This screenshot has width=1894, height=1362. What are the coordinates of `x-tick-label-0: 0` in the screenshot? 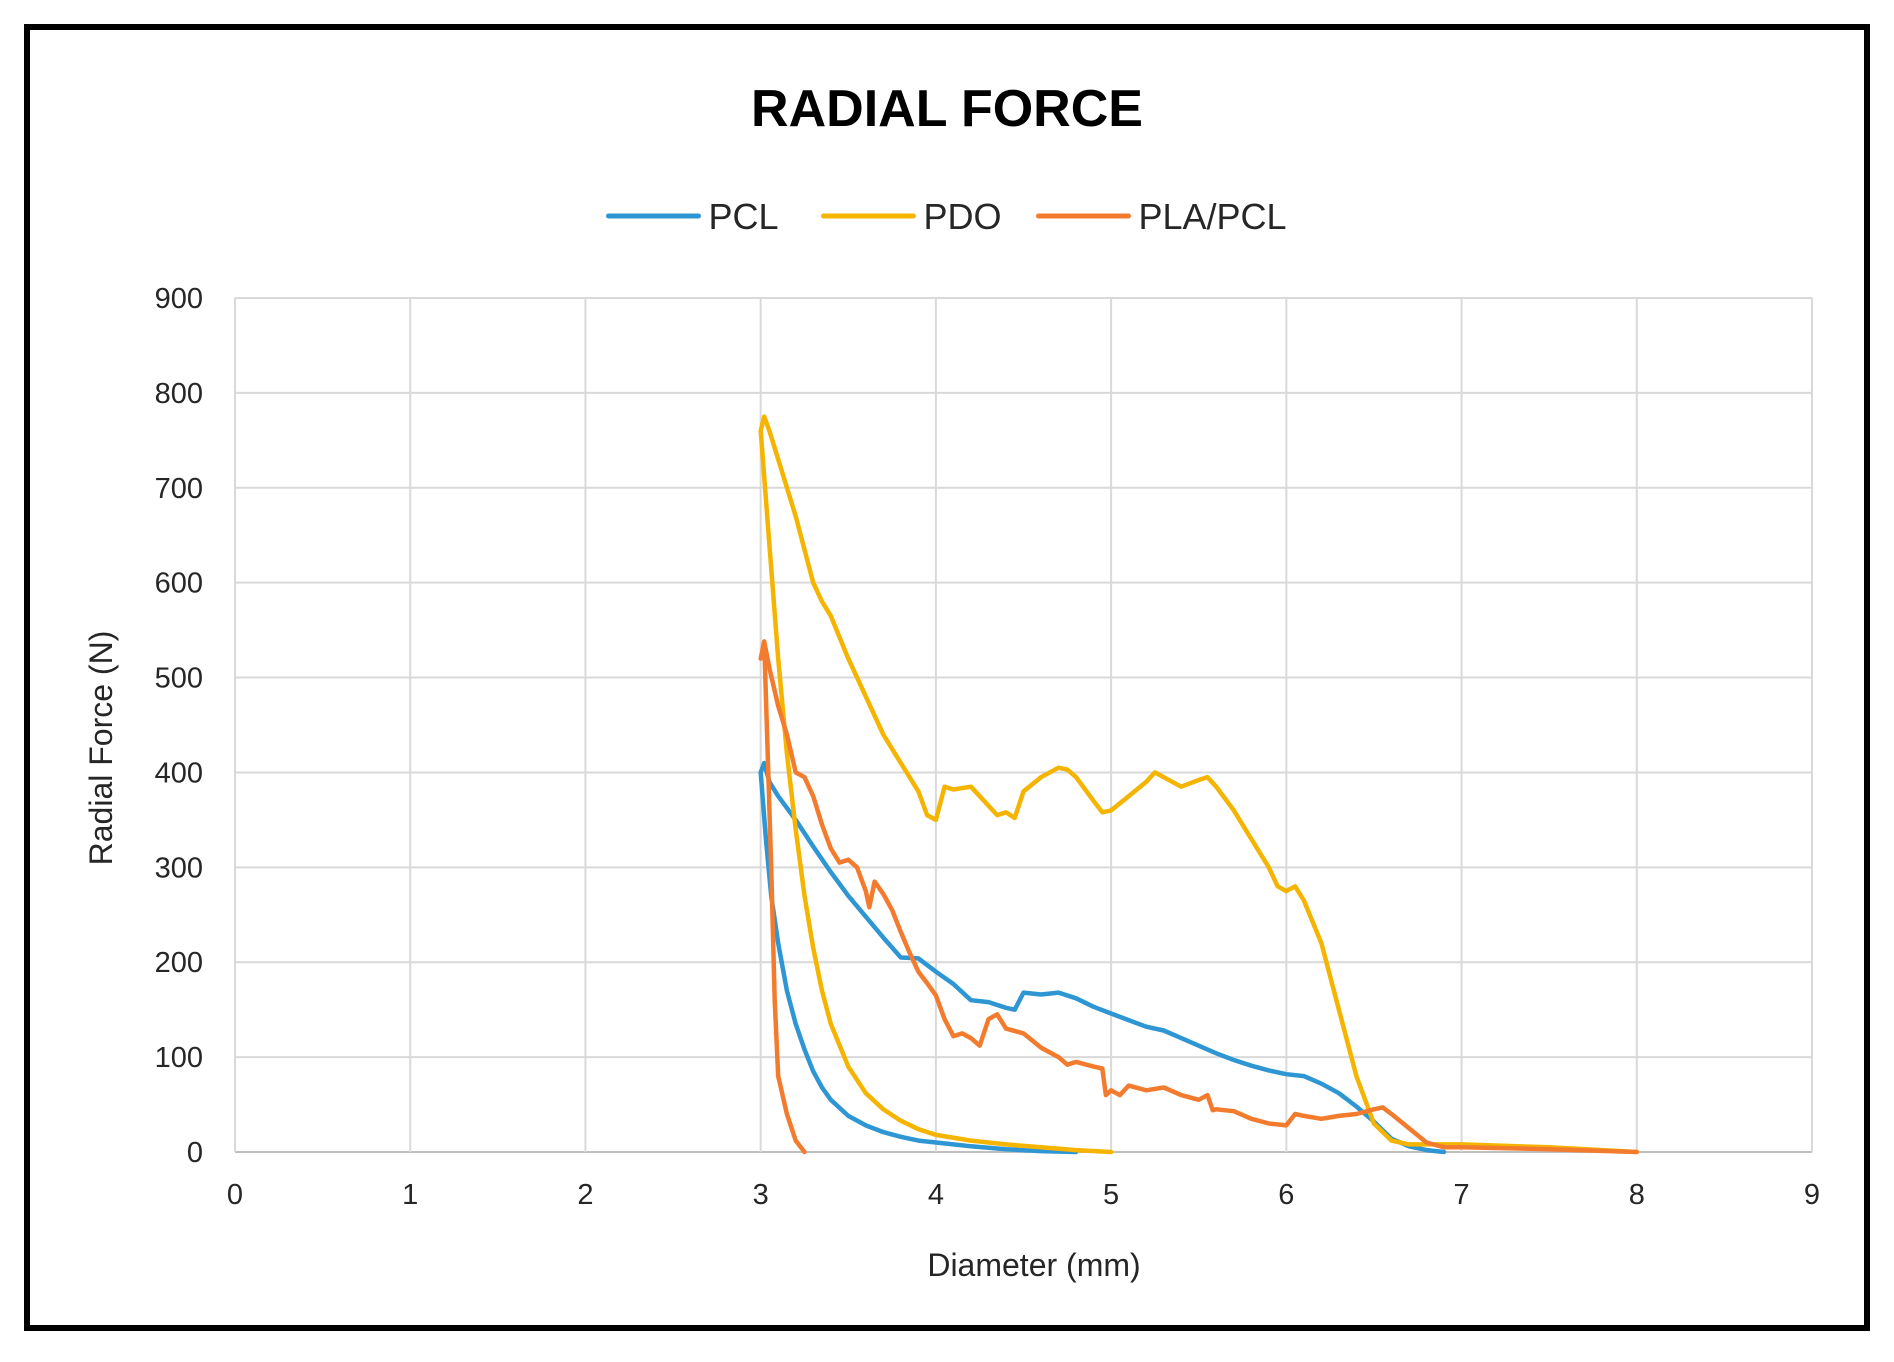 It's located at (235, 1195).